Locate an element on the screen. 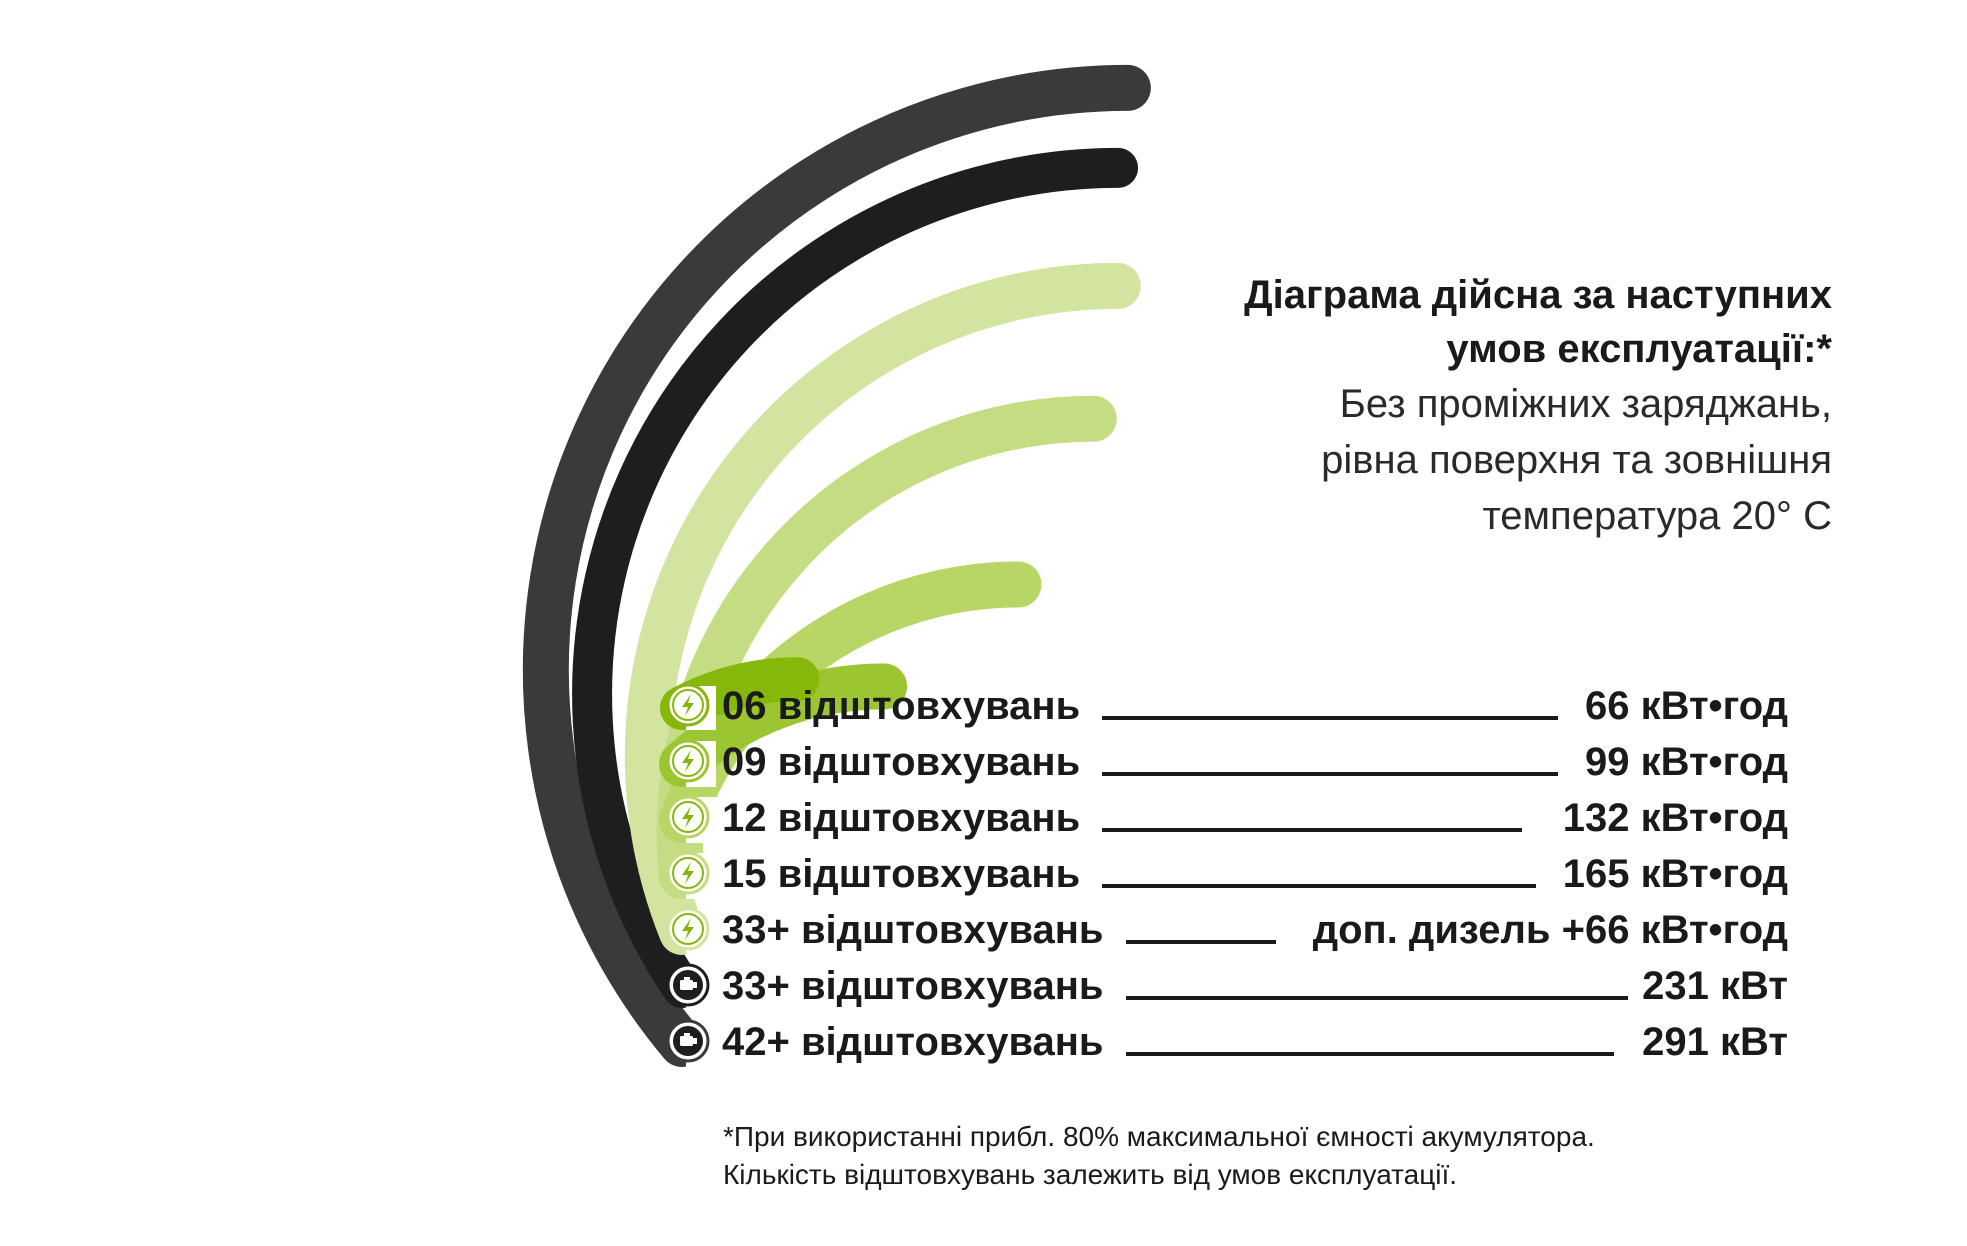 The height and width of the screenshot is (1246, 1967). chart-row: 12 відштовхувань 132 кВт•год is located at coordinates (1227, 817).